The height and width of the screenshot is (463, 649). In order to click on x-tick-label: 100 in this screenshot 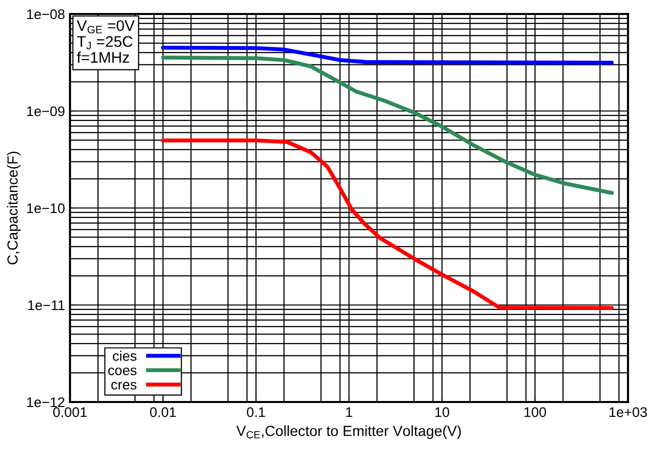, I will do `click(535, 412)`.